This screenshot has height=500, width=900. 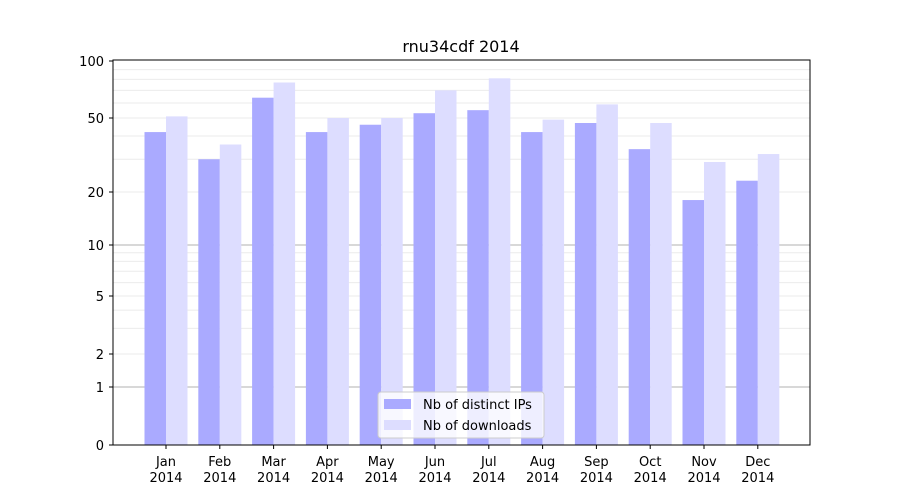 What do you see at coordinates (477, 405) in the screenshot?
I see `legend-label-ips: Nb of distinct IPs` at bounding box center [477, 405].